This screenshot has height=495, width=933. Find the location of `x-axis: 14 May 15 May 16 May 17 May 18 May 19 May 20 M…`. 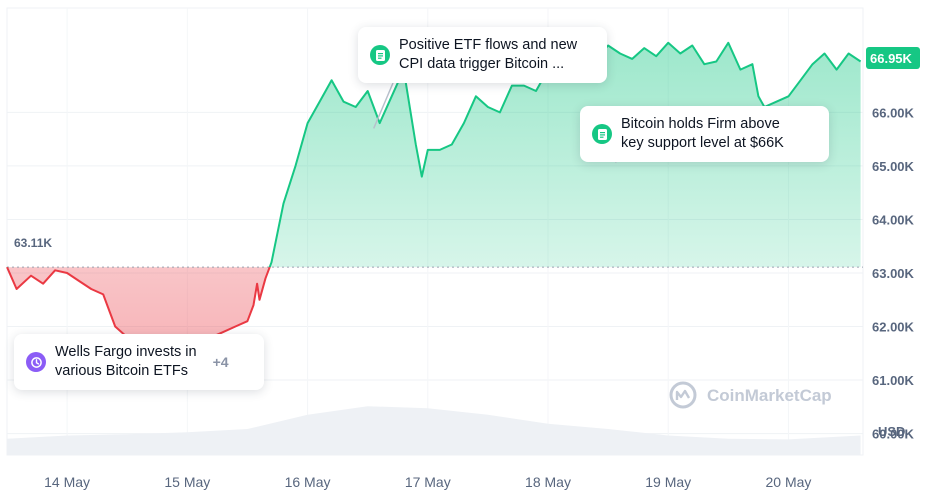

x-axis: 14 May 15 May 16 May 17 May 18 May 19 May 20 M… is located at coordinates (427, 482).